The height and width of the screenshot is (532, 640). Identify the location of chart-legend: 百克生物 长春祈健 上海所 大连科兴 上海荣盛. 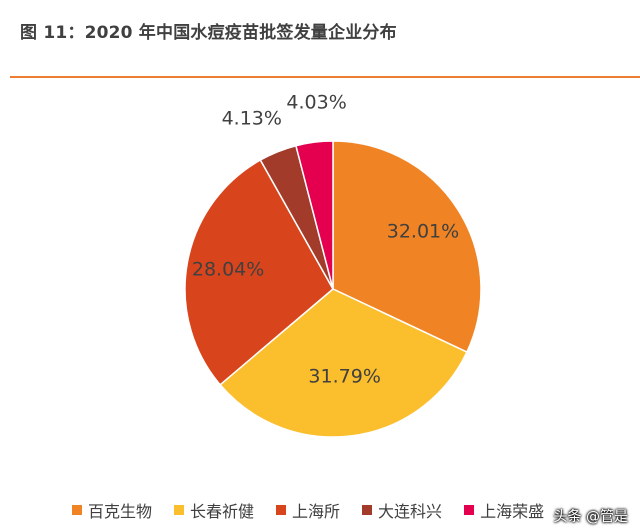
(308, 510).